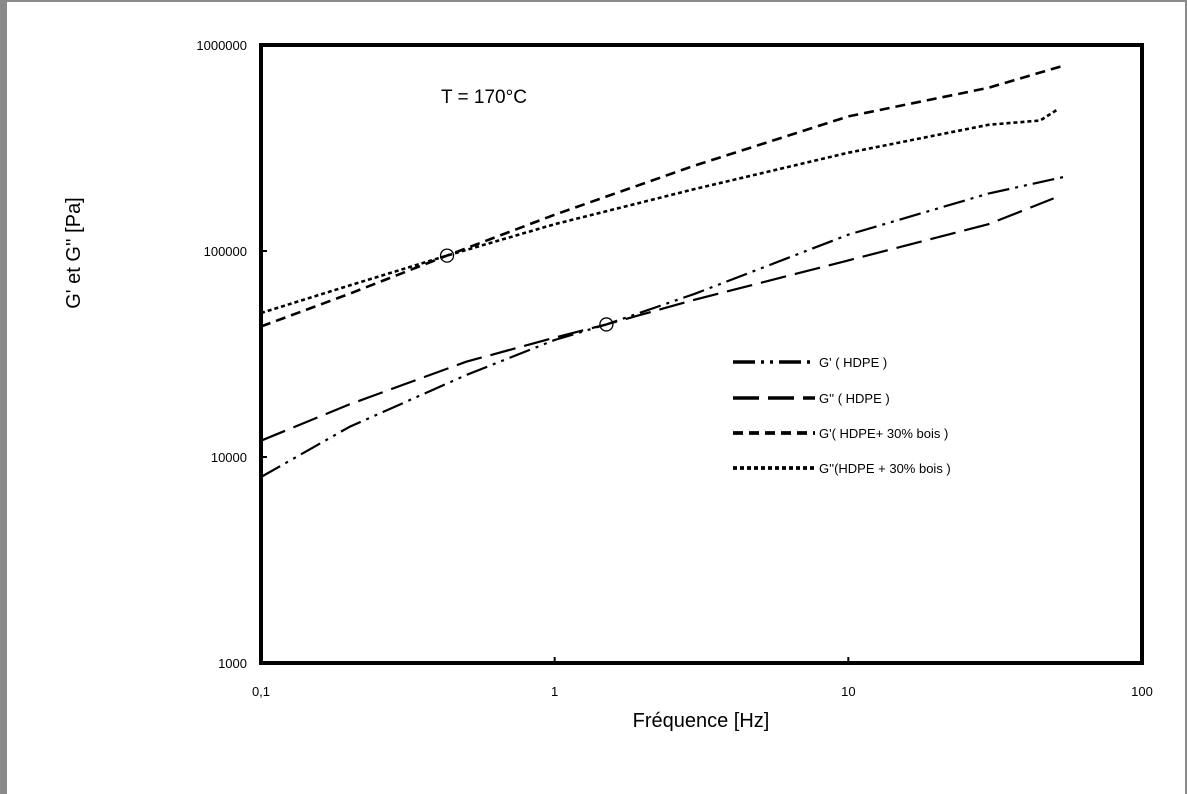 The image size is (1187, 794). What do you see at coordinates (225, 251) in the screenshot?
I see `y-tick-label: 100000` at bounding box center [225, 251].